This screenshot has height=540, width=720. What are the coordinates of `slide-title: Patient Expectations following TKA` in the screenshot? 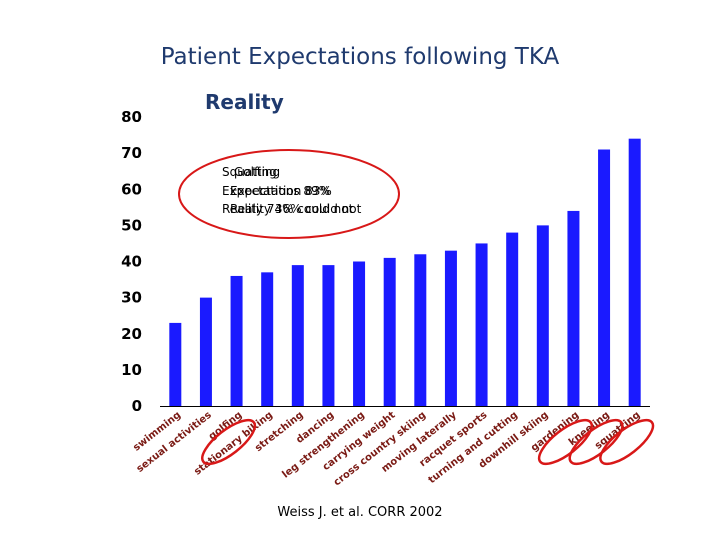 It's located at (360, 57).